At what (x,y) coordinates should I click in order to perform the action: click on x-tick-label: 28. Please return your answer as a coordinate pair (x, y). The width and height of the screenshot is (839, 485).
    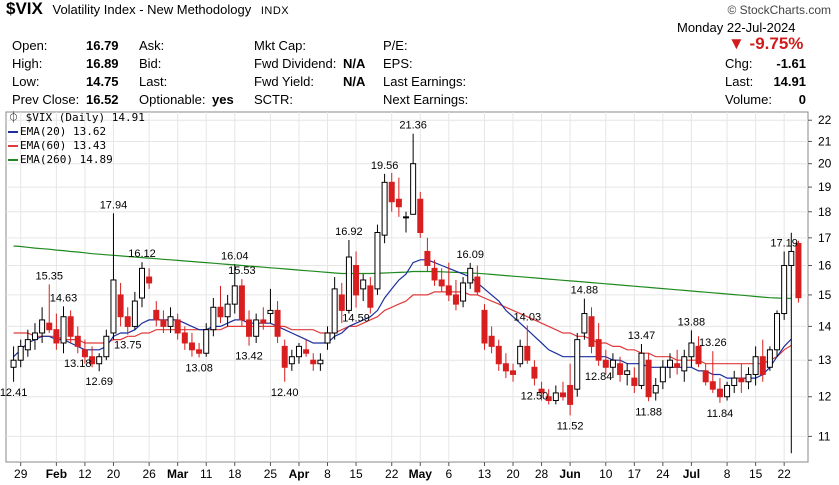
    Looking at the image, I should click on (542, 474).